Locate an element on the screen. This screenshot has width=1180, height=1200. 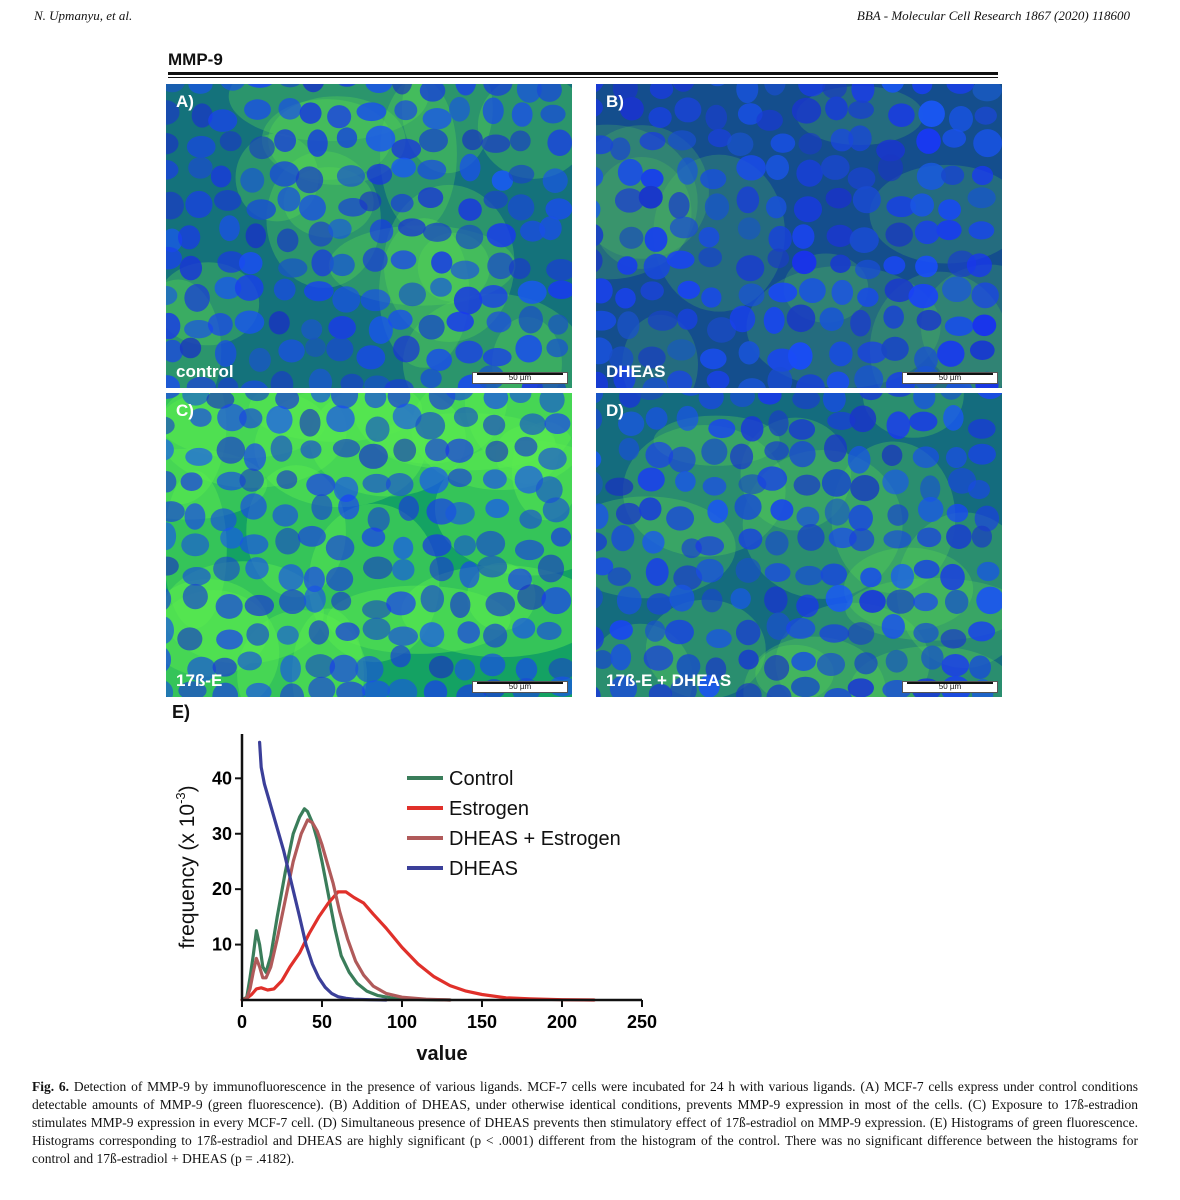
panel-condition-d: 17ß-E + DHEAS is located at coordinates (669, 680).